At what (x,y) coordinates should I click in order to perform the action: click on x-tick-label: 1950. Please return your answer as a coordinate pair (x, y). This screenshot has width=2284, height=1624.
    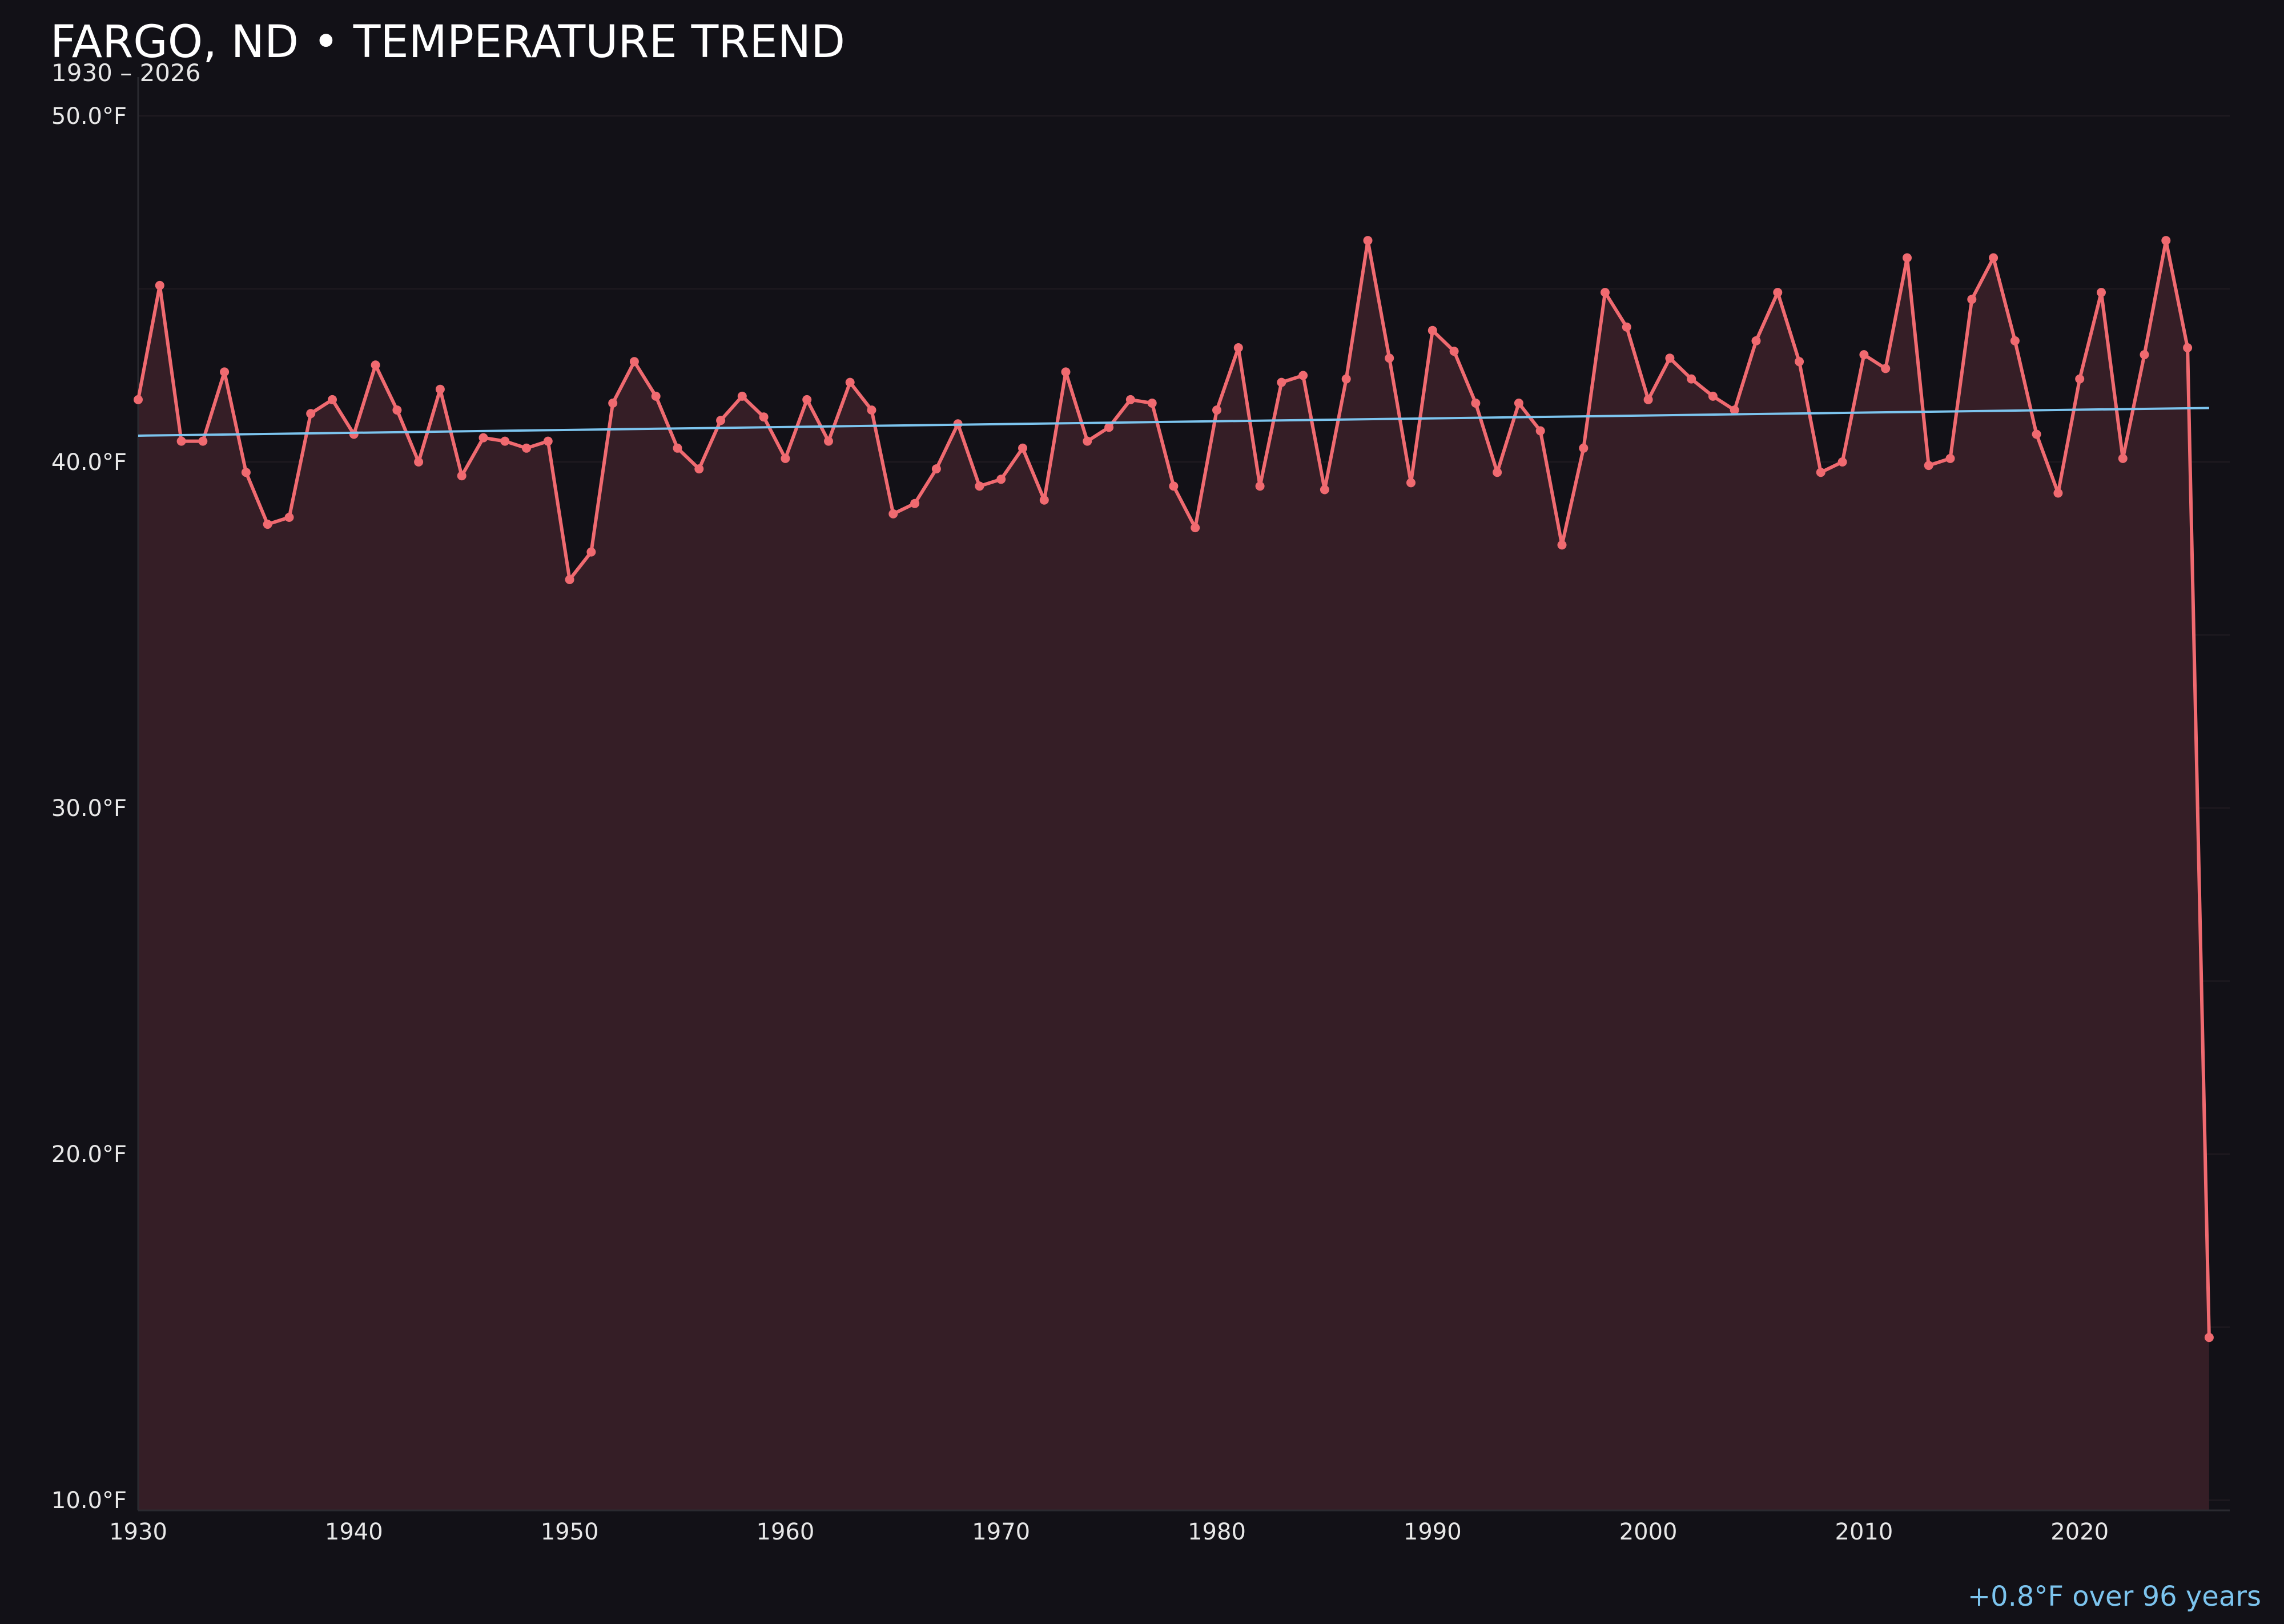
    Looking at the image, I should click on (570, 1532).